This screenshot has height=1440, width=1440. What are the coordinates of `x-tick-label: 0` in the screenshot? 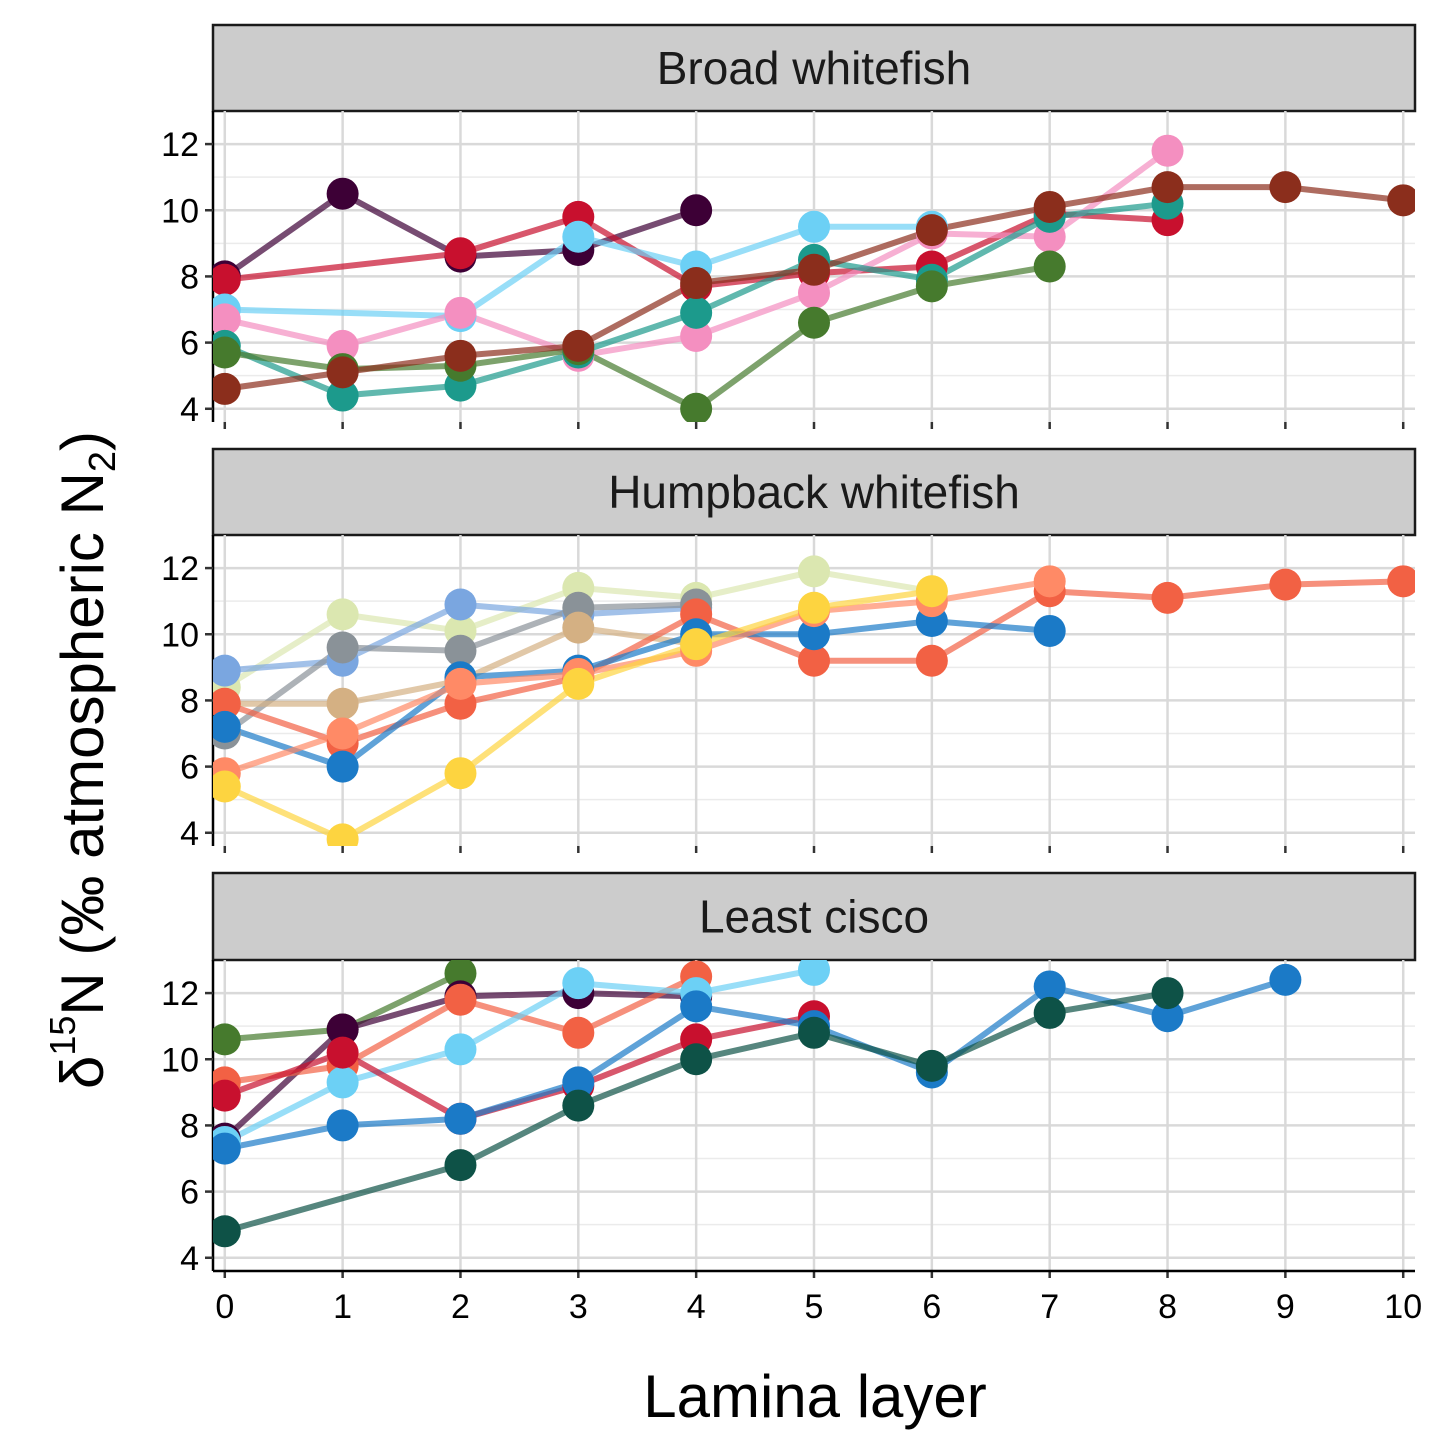 It's located at (224, 1307).